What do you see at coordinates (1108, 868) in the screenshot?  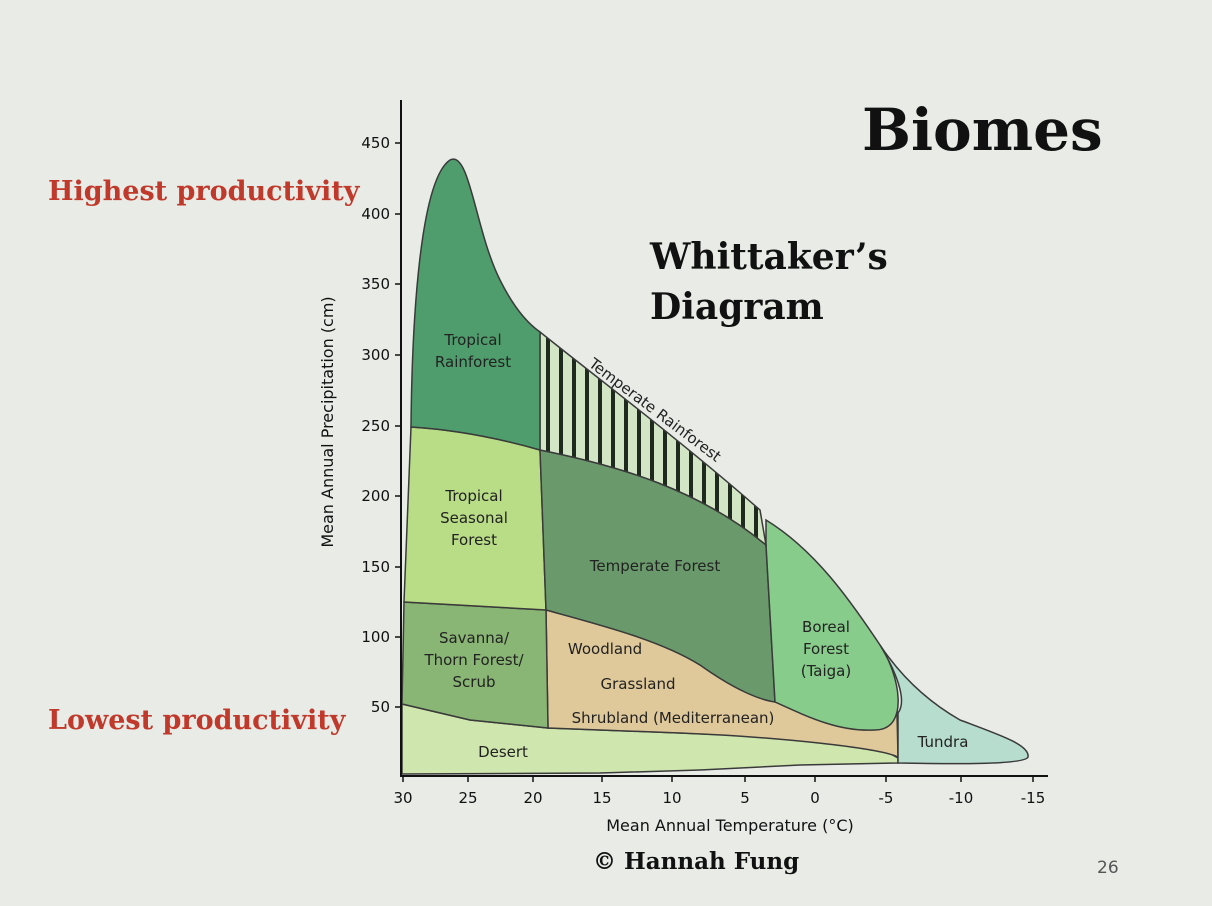 I see `page-number: 26` at bounding box center [1108, 868].